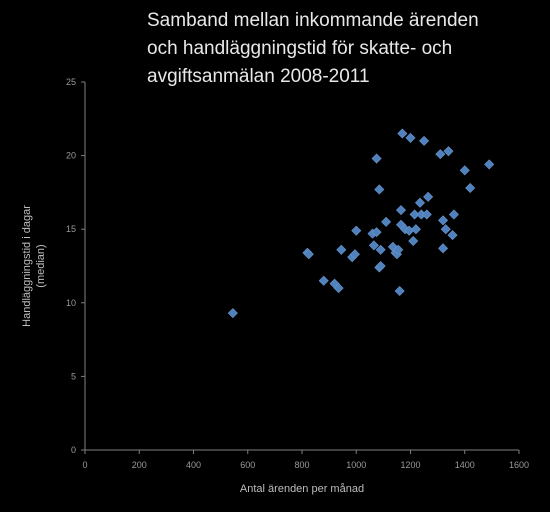 This screenshot has width=550, height=512. I want to click on x-tick-label: 600, so click(247, 465).